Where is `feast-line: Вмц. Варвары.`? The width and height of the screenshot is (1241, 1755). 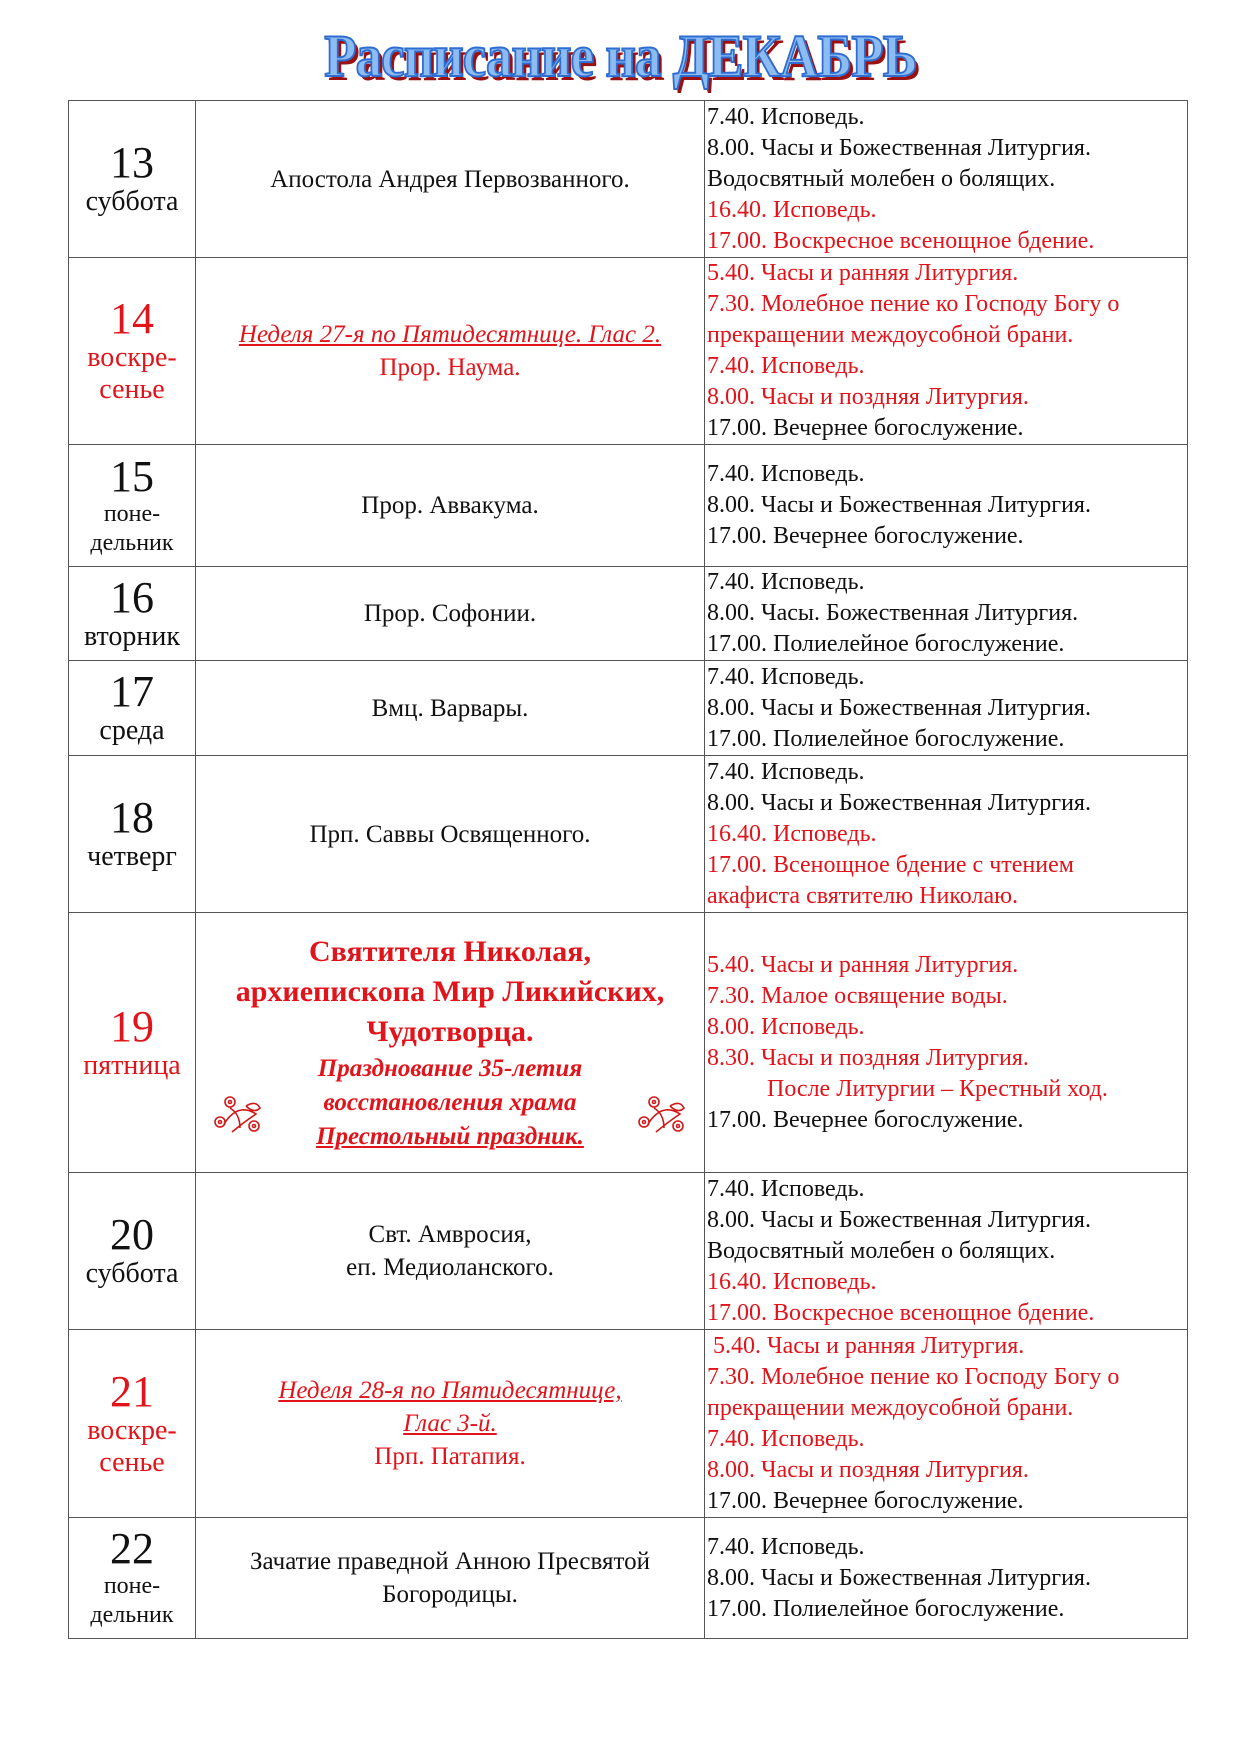 feast-line: Вмц. Варвары. is located at coordinates (450, 708).